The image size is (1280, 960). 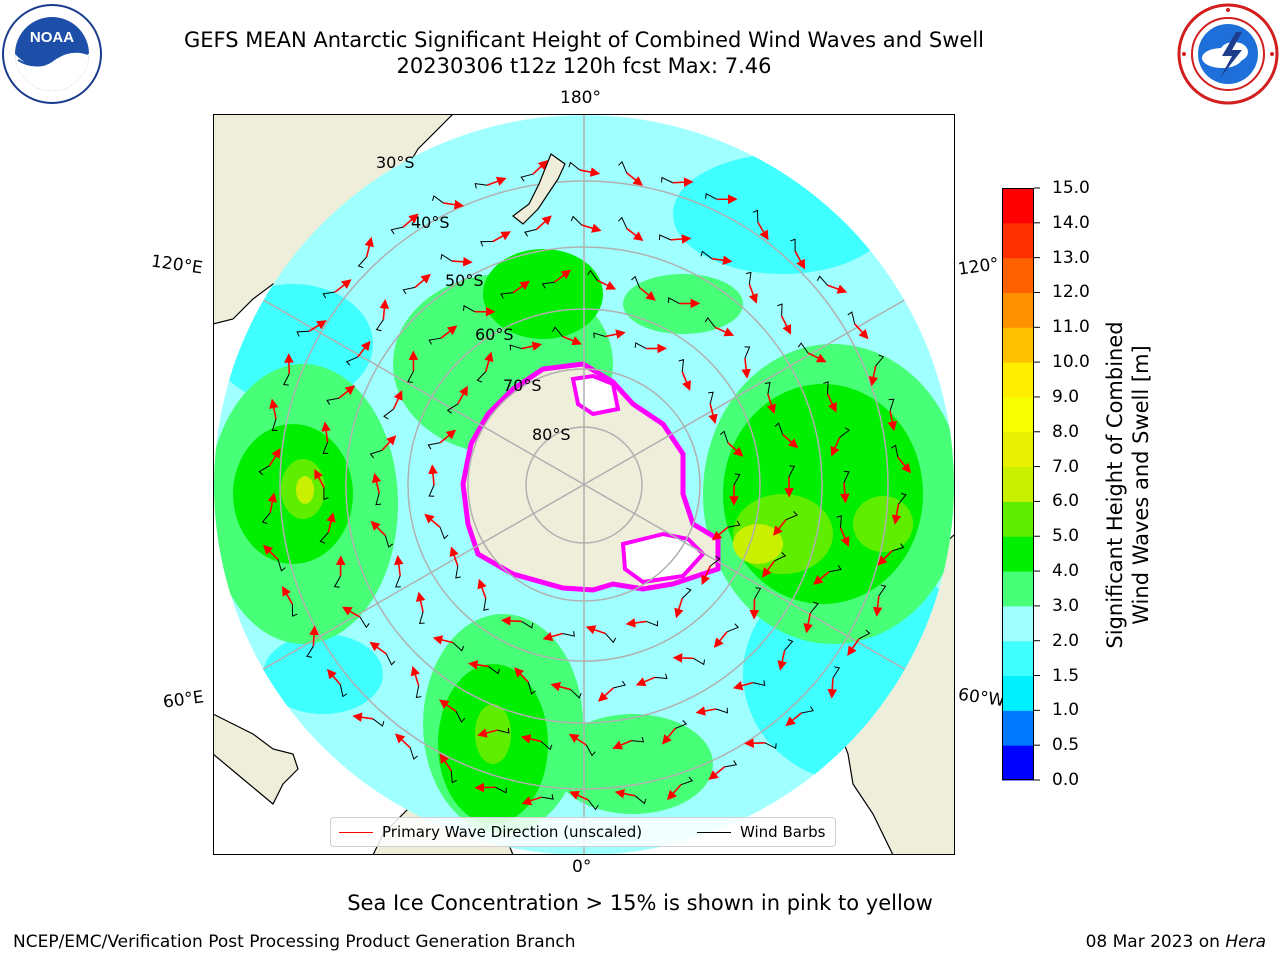 I want to click on colorbar-tick-label: 15.0, so click(x=1071, y=188).